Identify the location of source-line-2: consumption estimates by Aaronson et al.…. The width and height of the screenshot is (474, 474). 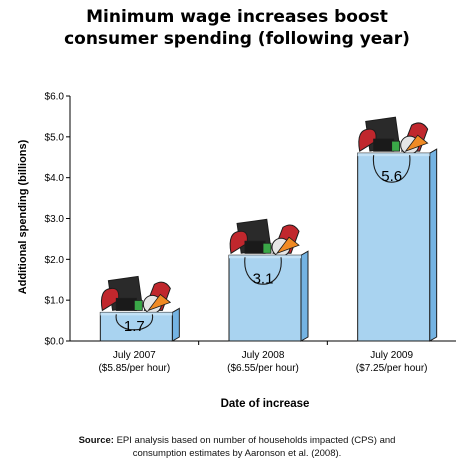
(237, 453).